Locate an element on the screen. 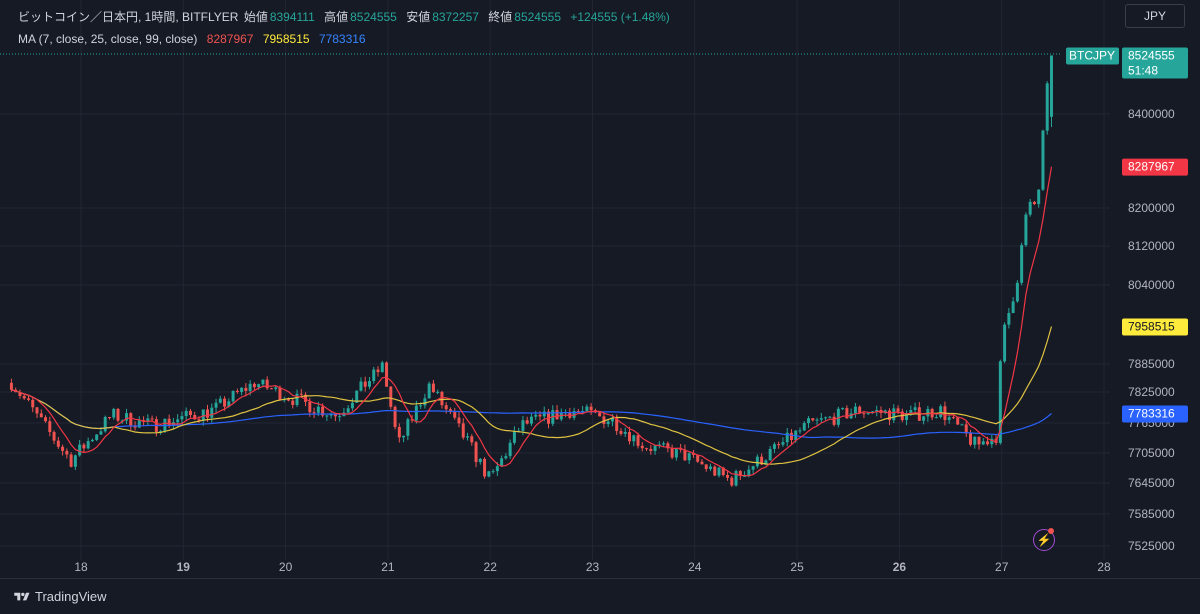  price-tick-label: 8120000 is located at coordinates (1151, 246).